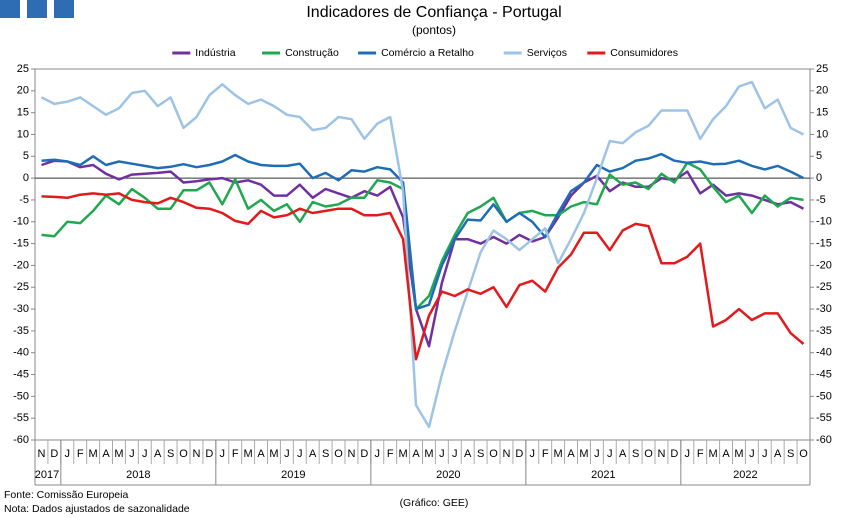 The height and width of the screenshot is (518, 850). What do you see at coordinates (824, 353) in the screenshot?
I see `y2-tick-label: -40` at bounding box center [824, 353].